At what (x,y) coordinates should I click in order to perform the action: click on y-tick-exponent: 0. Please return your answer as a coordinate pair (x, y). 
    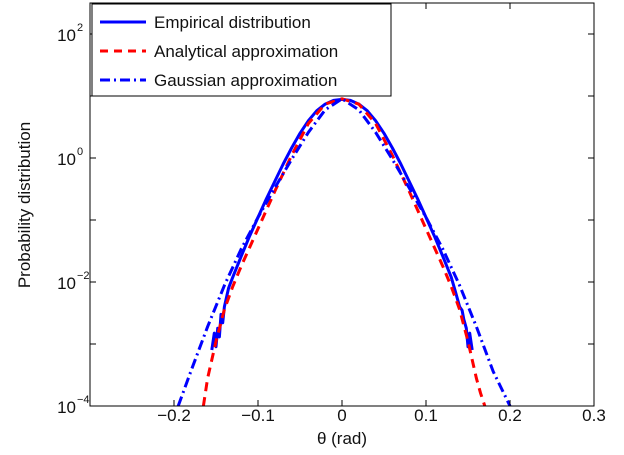
    Looking at the image, I should click on (80, 152).